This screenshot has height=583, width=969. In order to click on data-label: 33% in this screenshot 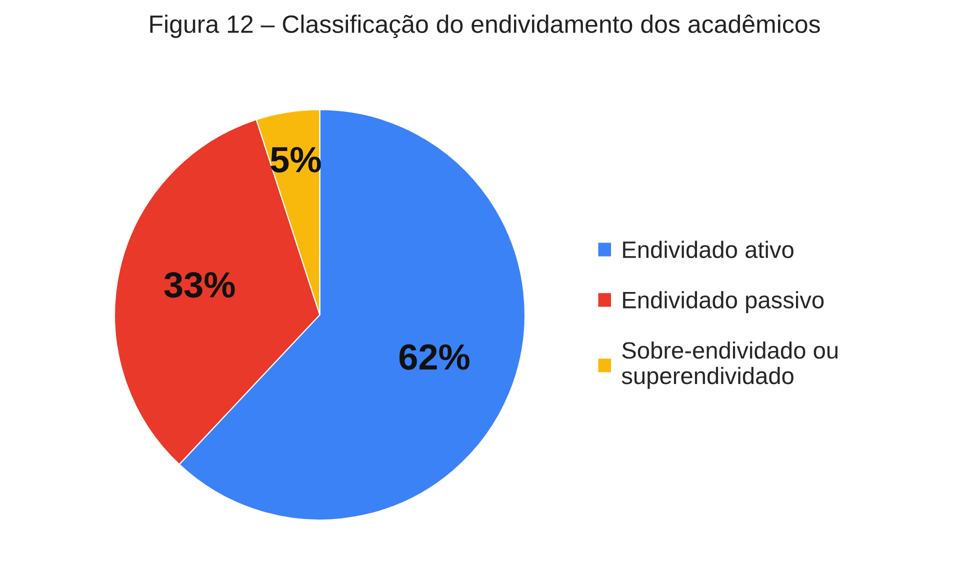, I will do `click(199, 285)`.